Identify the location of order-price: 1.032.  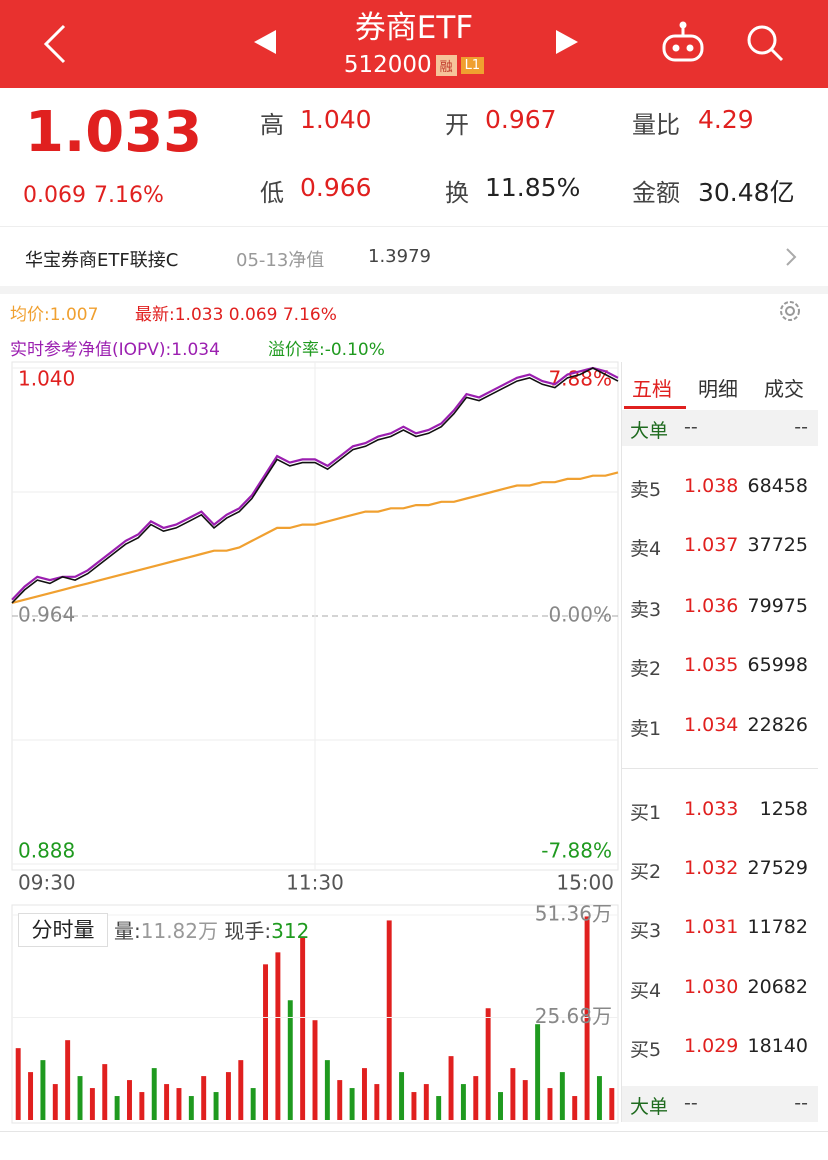
(711, 868).